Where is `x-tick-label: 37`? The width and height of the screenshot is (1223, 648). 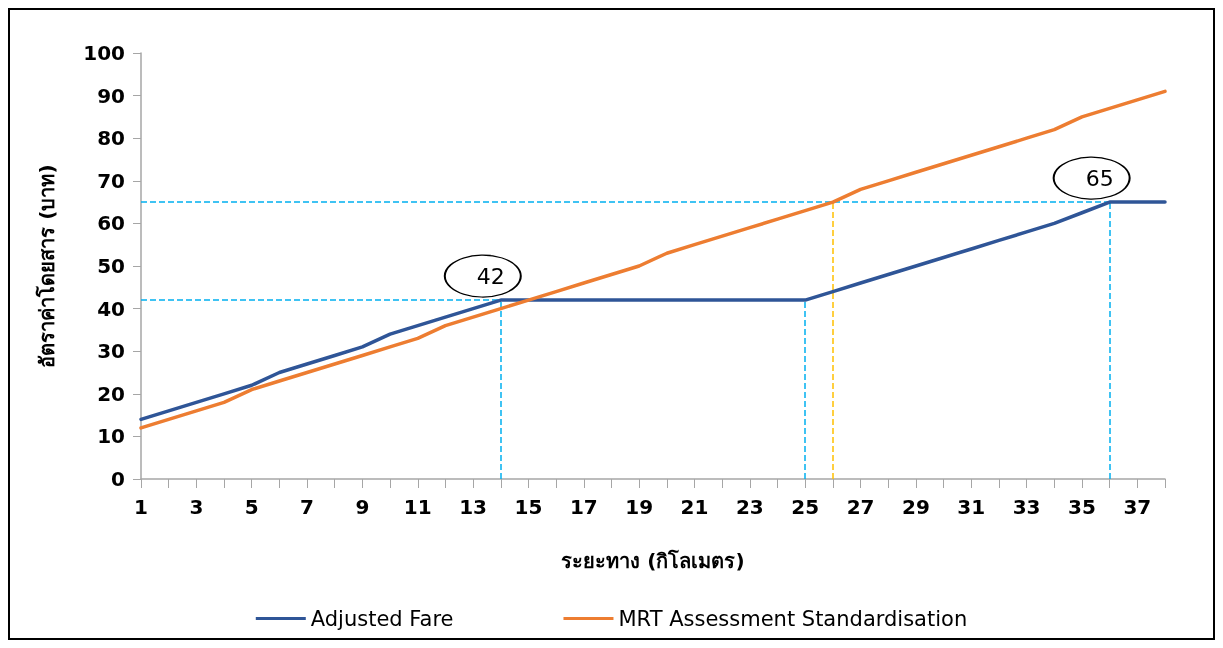
x-tick-label: 37 is located at coordinates (1137, 507).